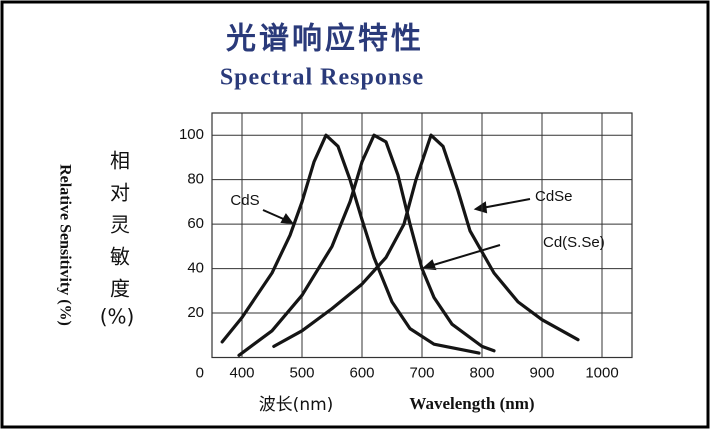  I want to click on y-tick-label: 0, so click(200, 372).